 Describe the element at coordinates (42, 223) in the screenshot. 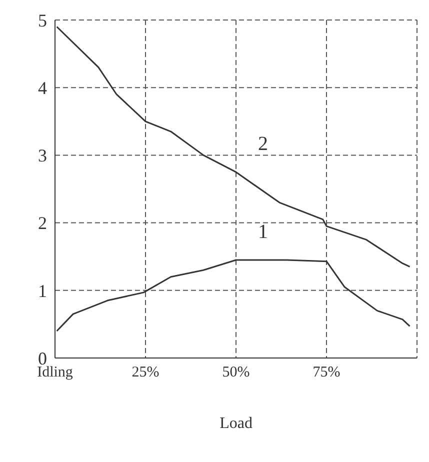

I see `y-tick-label: 2` at that location.